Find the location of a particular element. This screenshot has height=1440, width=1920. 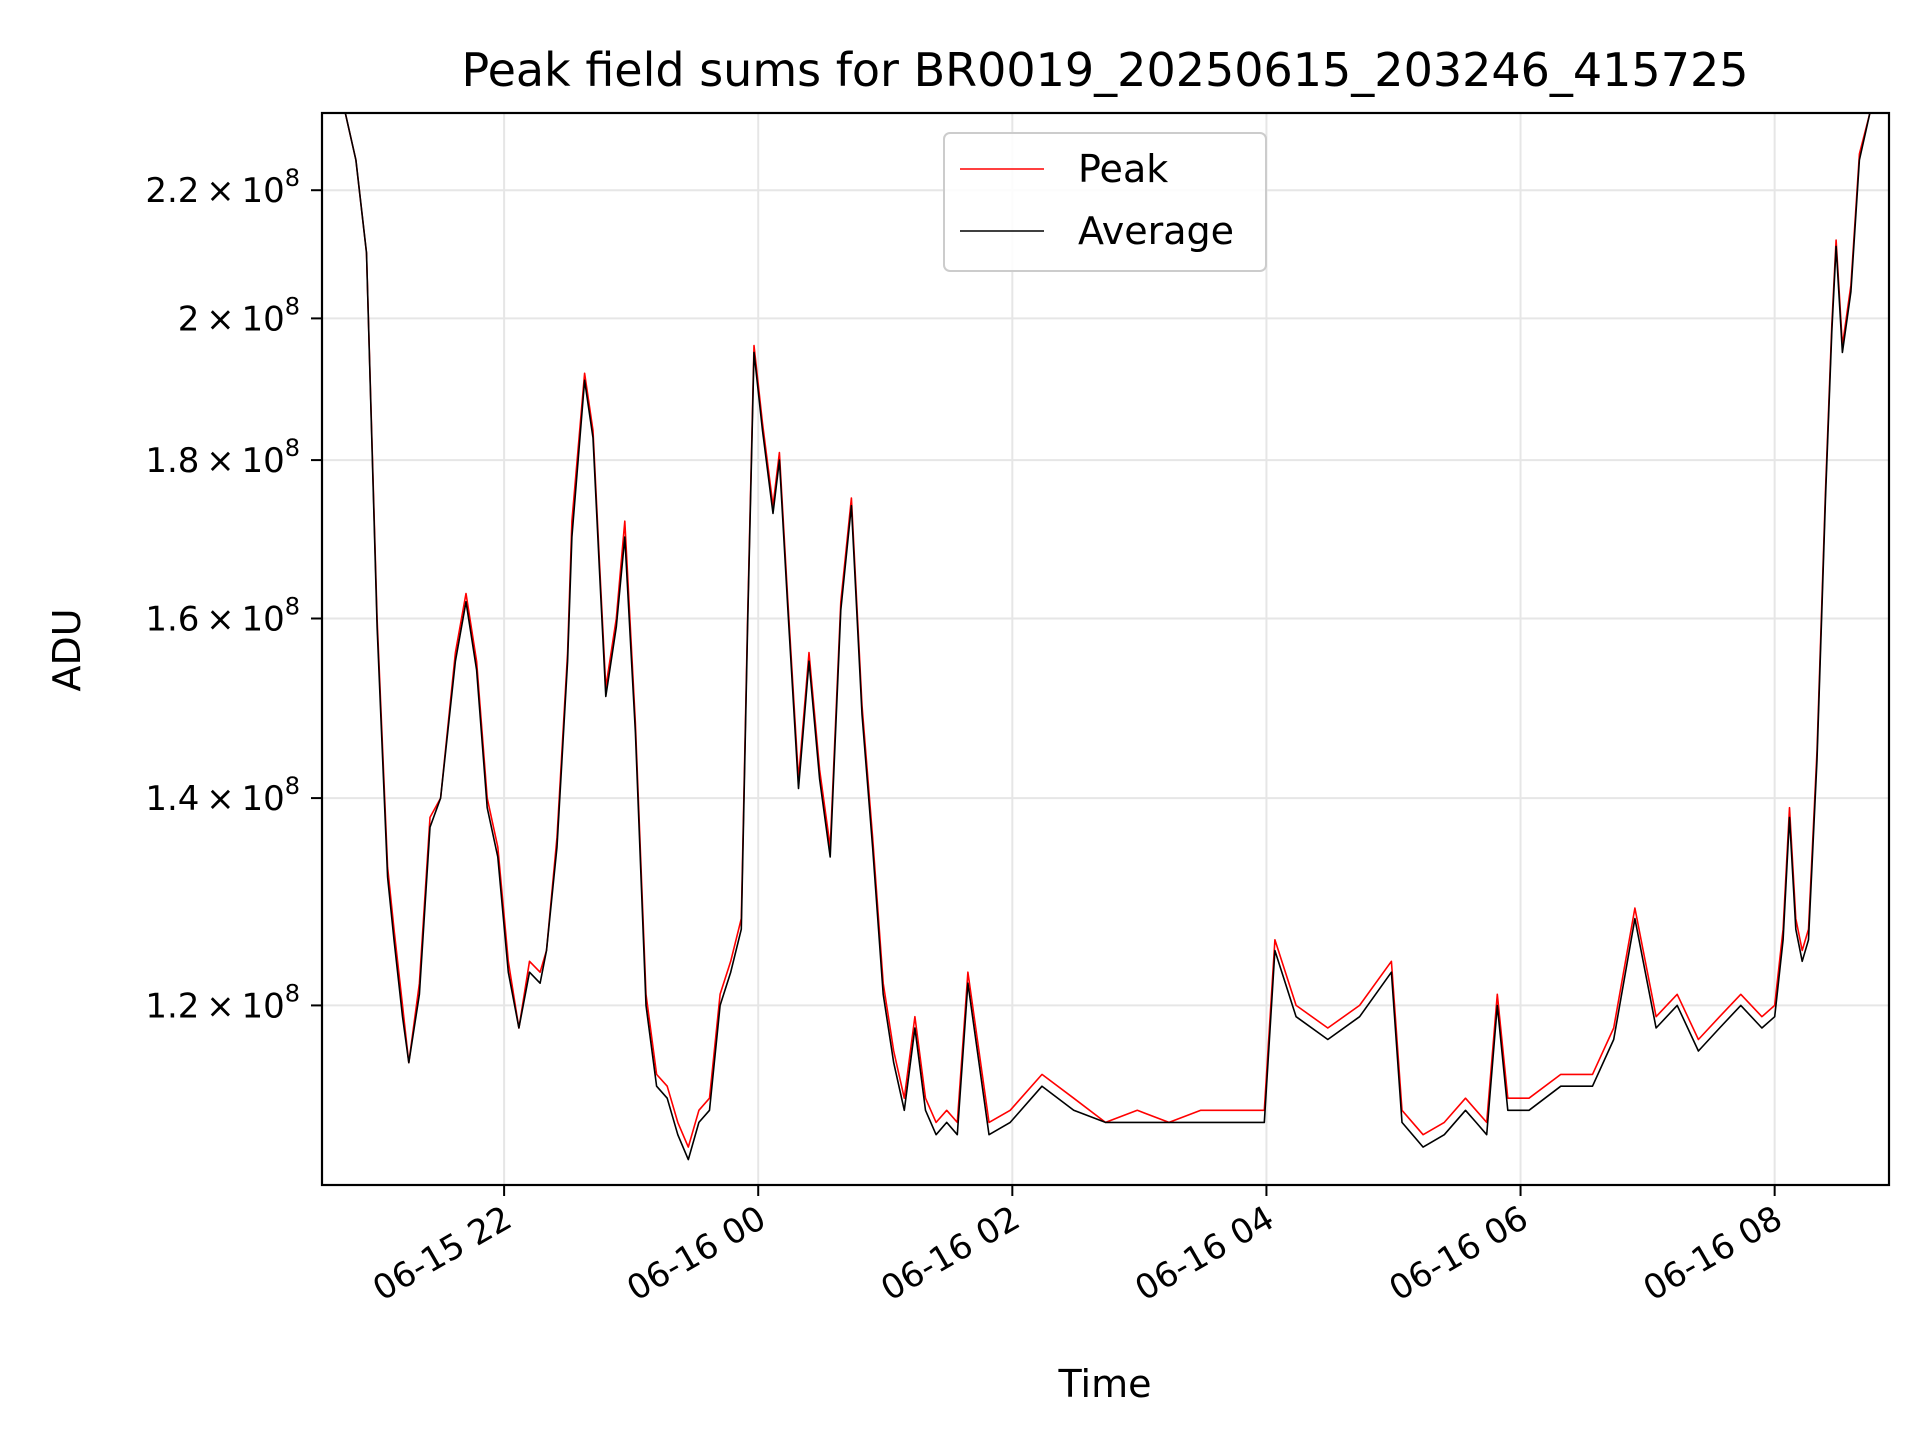

legend-label-peak: Peak is located at coordinates (1123, 169).